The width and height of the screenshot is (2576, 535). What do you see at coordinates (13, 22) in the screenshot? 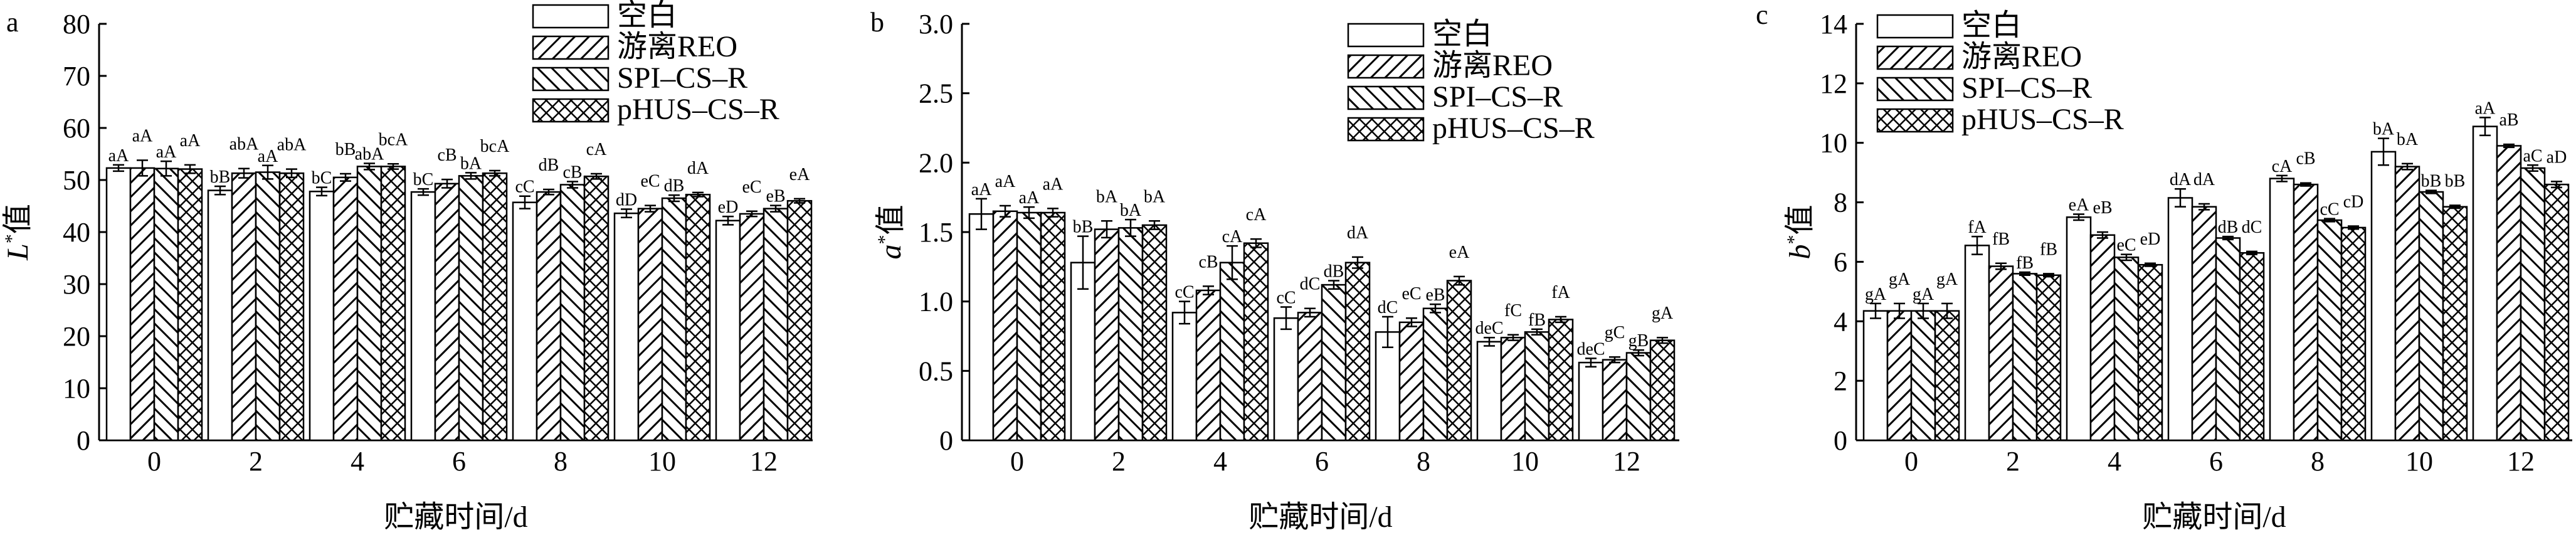
I see `panel-letter: a` at bounding box center [13, 22].